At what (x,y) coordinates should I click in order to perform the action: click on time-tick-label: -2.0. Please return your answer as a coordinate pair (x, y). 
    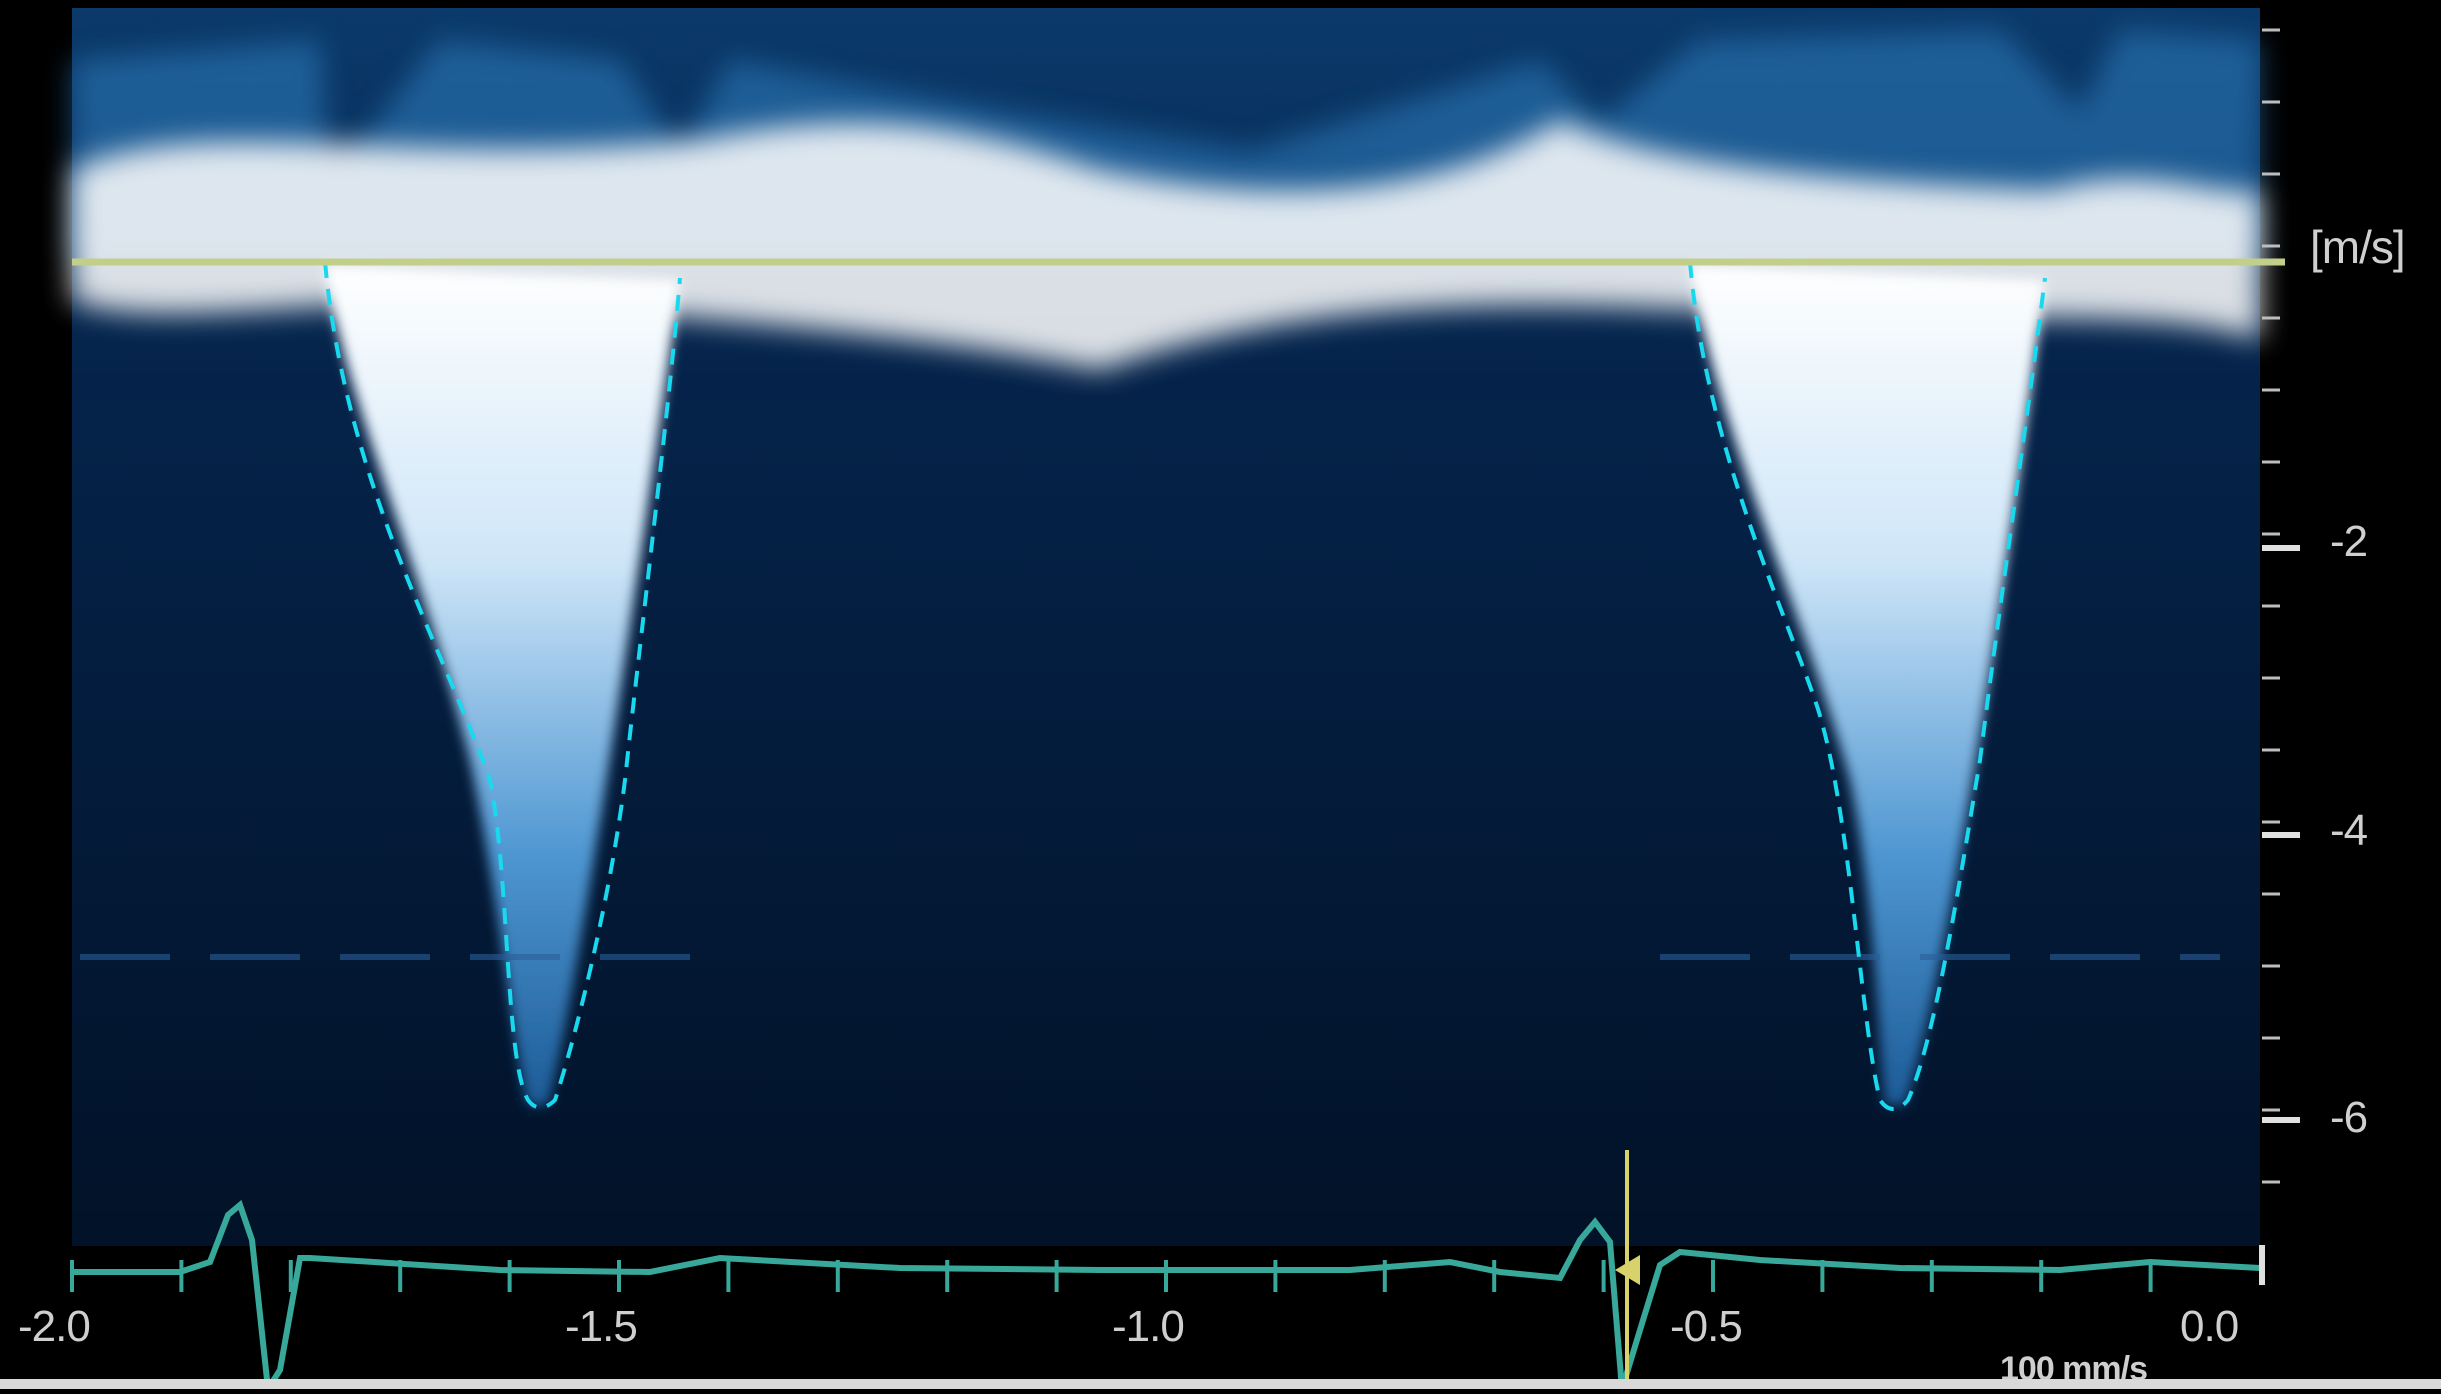
    Looking at the image, I should click on (54, 1326).